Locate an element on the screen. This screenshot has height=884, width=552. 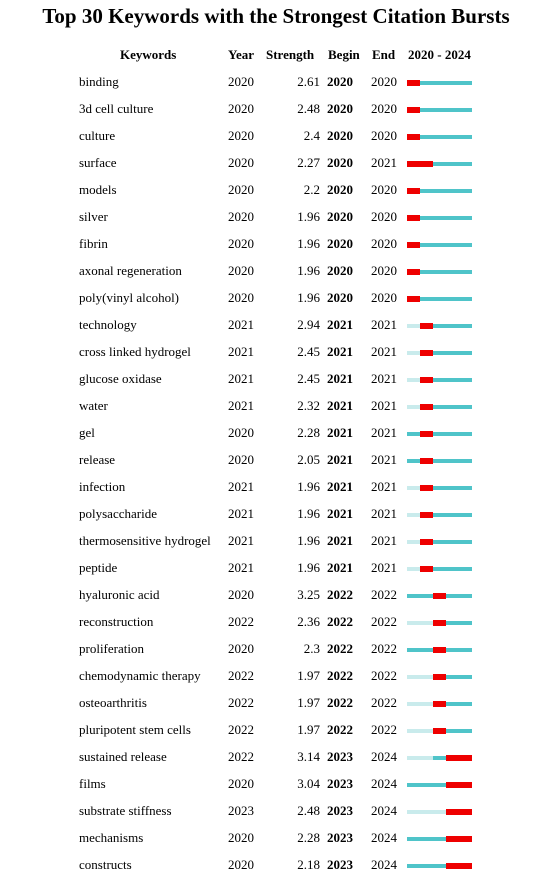
keyword-cell: thermosensitive hydrogel is located at coordinates (145, 540).